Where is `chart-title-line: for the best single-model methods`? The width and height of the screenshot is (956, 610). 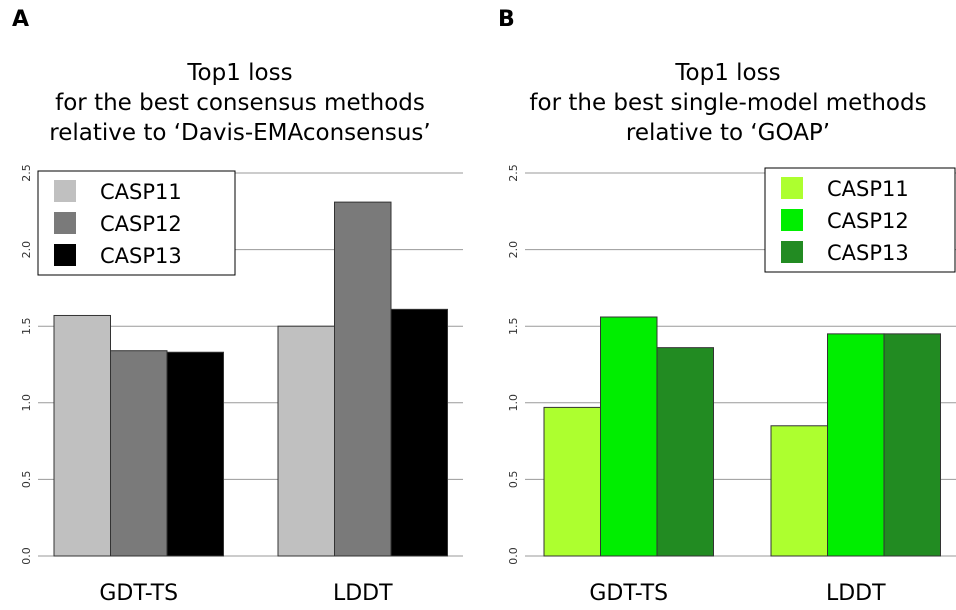 chart-title-line: for the best single-model methods is located at coordinates (727, 103).